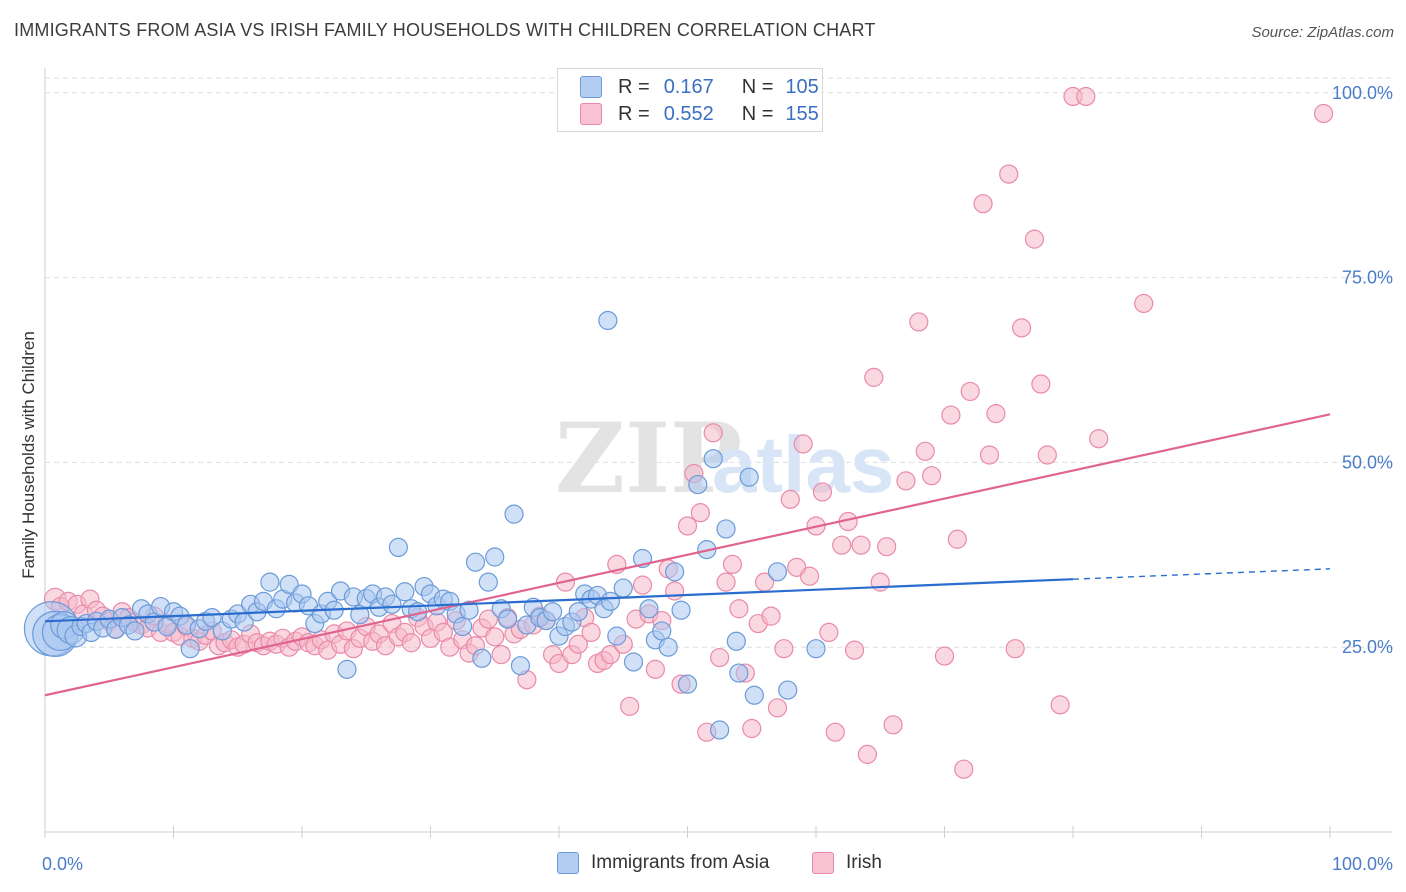 The image size is (1406, 892). What do you see at coordinates (568, 863) in the screenshot?
I see `bottom-legend-swatch-asia` at bounding box center [568, 863].